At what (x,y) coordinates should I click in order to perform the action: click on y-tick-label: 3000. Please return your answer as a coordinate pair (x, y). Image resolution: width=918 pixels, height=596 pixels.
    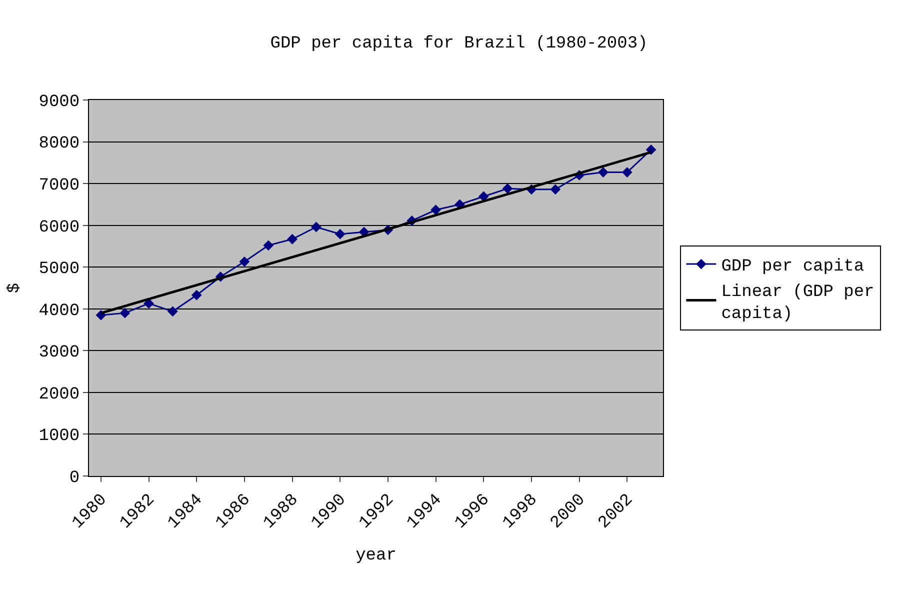
    Looking at the image, I should click on (59, 353).